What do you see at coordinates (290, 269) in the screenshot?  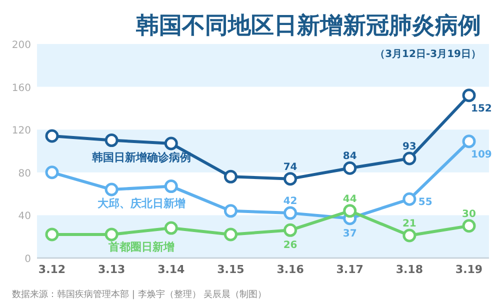 I see `x-tick-label: 3.16` at bounding box center [290, 269].